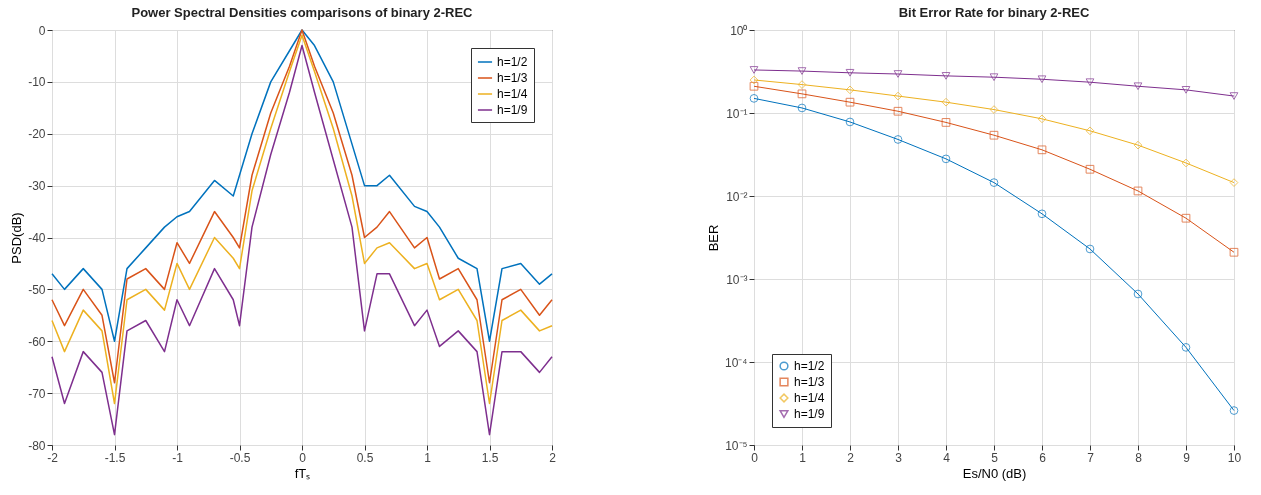 Image resolution: width=1261 pixels, height=495 pixels. Describe the element at coordinates (42, 30) in the screenshot. I see `y-tick-label: 0` at that location.